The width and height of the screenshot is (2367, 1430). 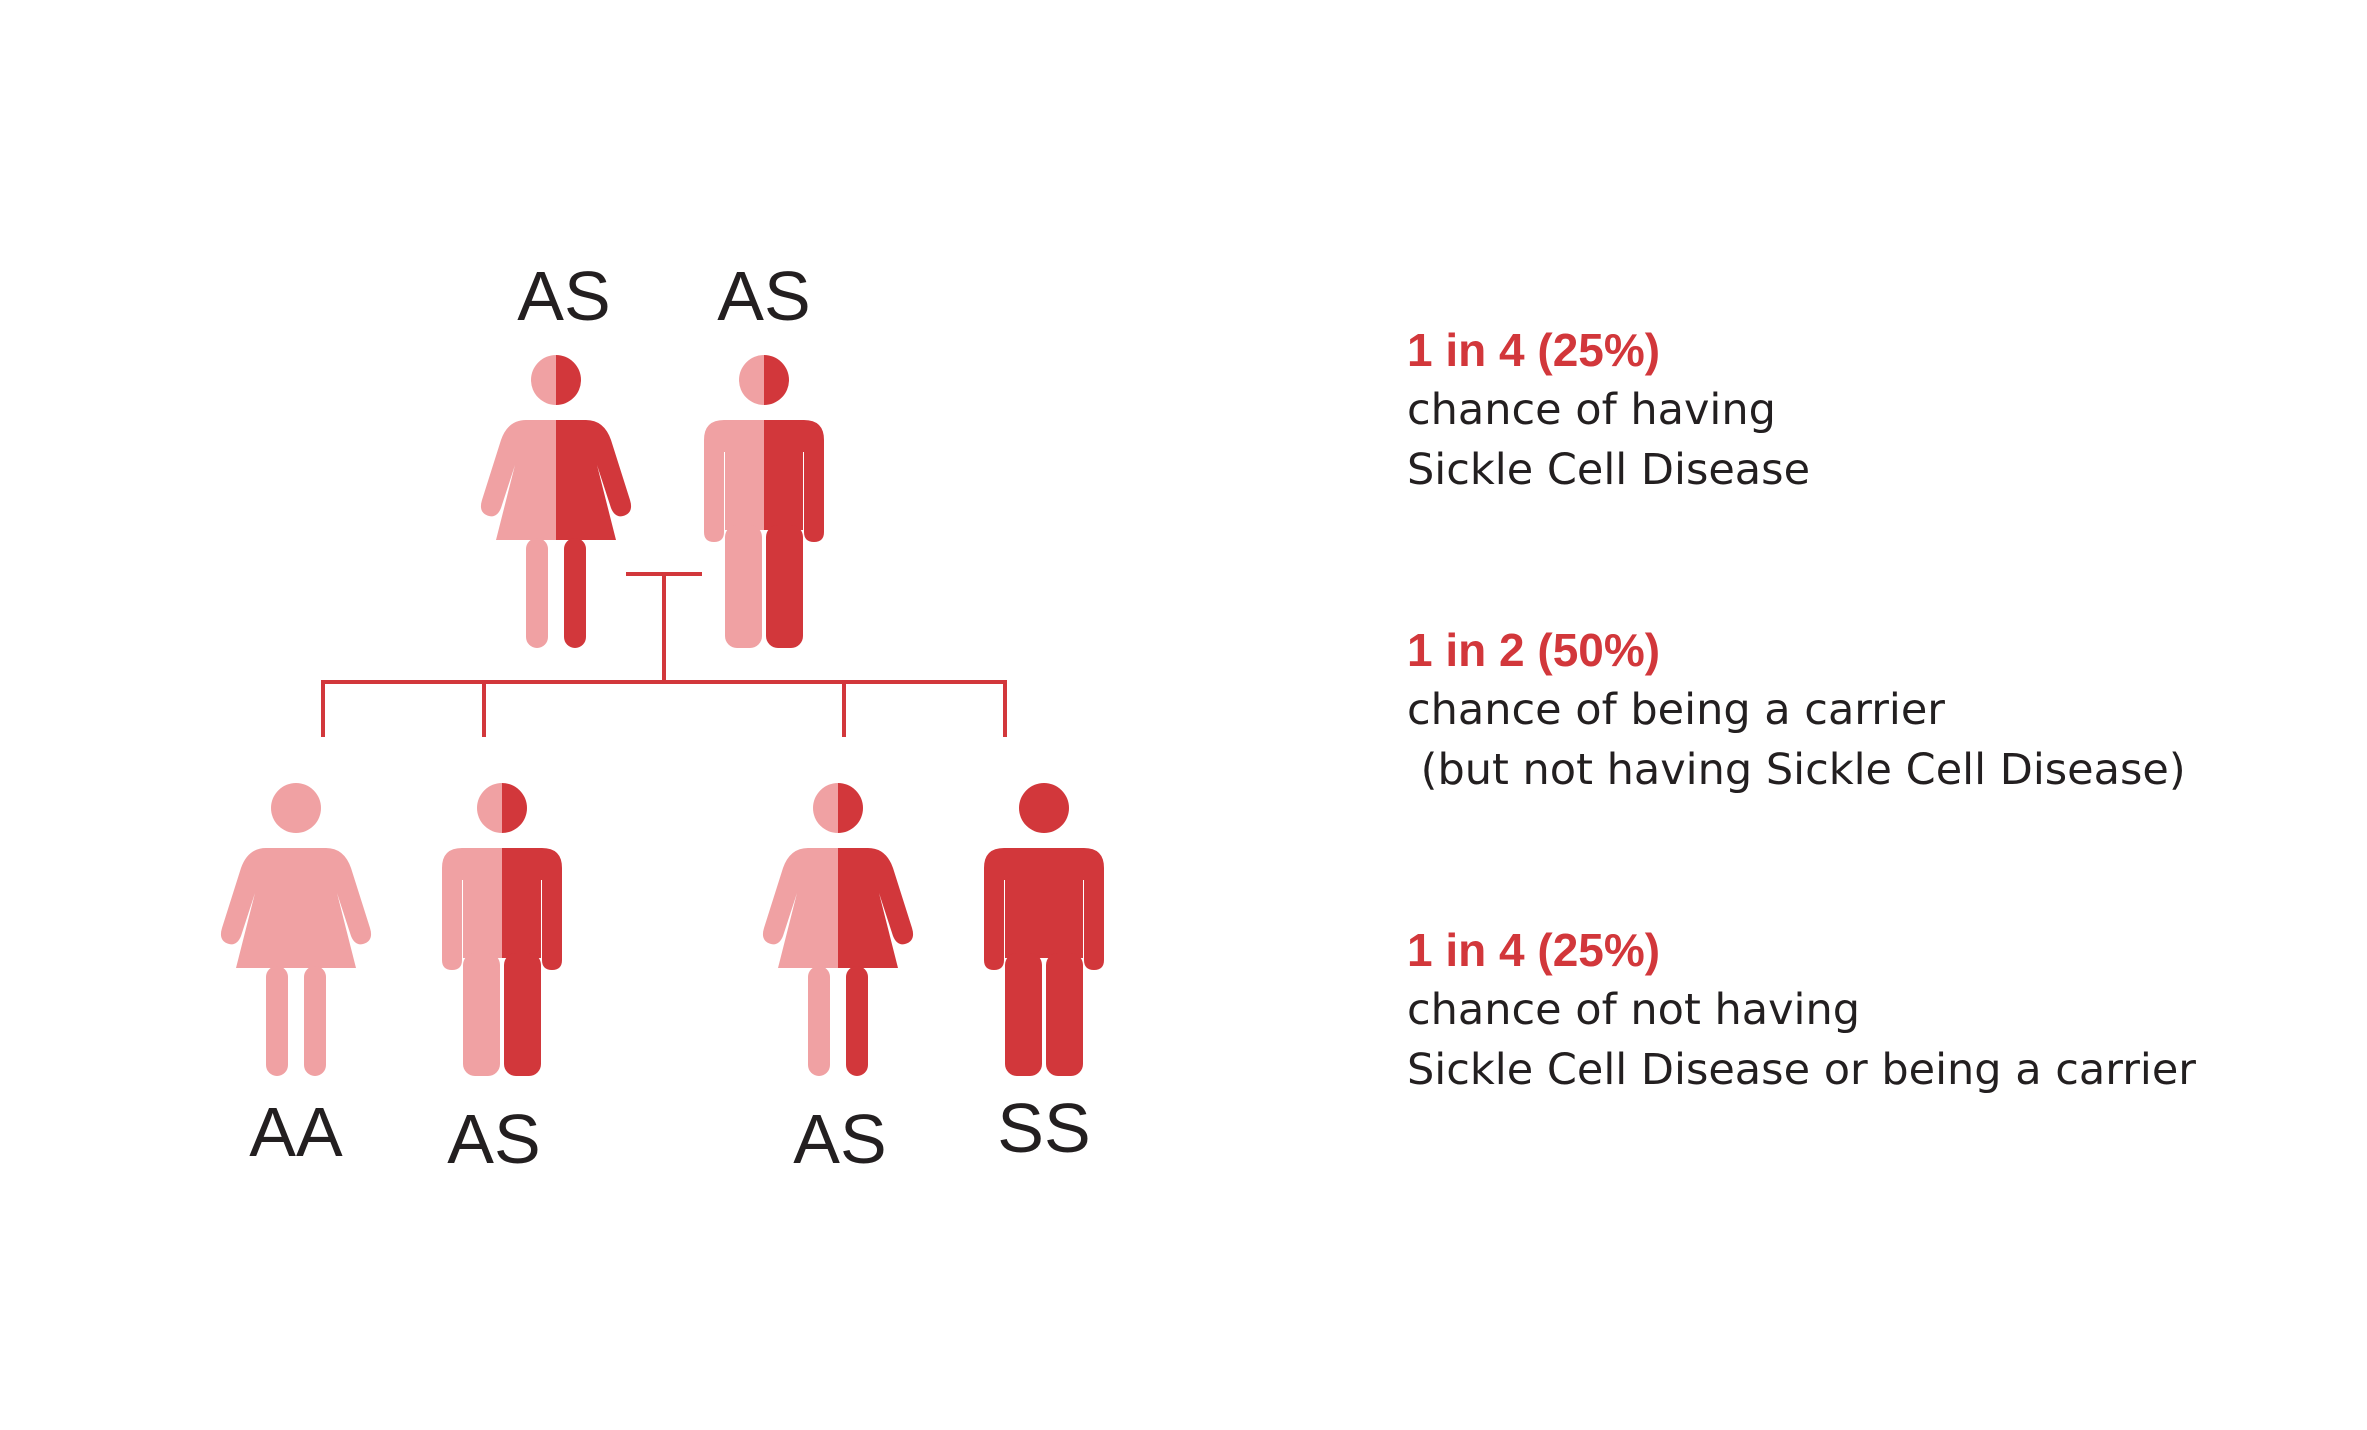 What do you see at coordinates (1591, 410) in the screenshot?
I see `stat-text-line: chance of having` at bounding box center [1591, 410].